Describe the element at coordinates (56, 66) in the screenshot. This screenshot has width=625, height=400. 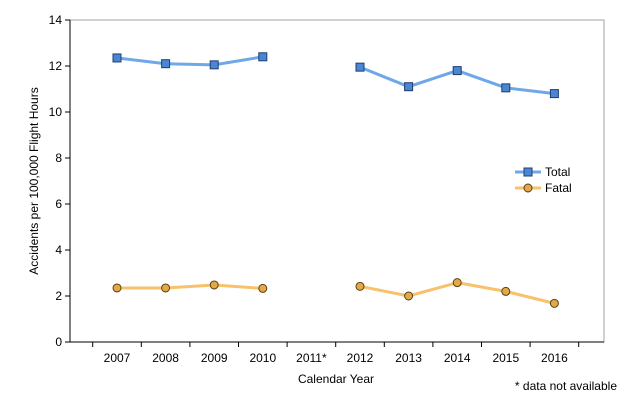
I see `y-tick-label: 12` at that location.